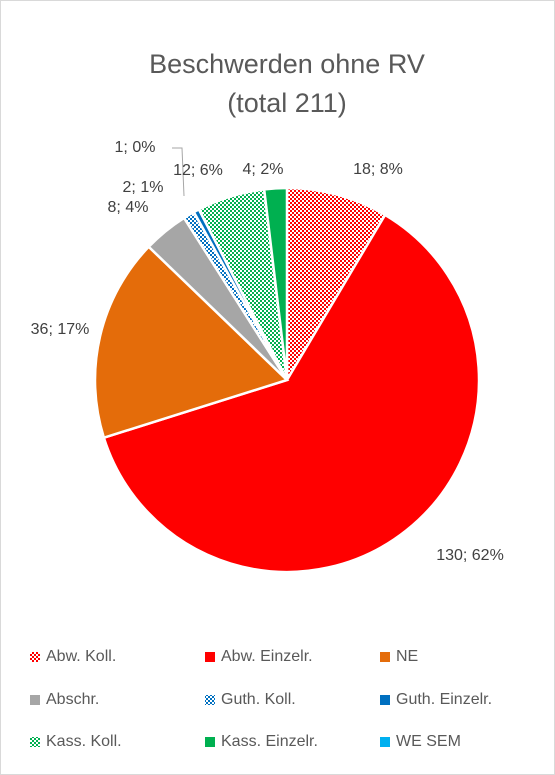 This screenshot has width=555, height=775. Describe the element at coordinates (60, 329) in the screenshot. I see `data-label: 36; 17%` at that location.